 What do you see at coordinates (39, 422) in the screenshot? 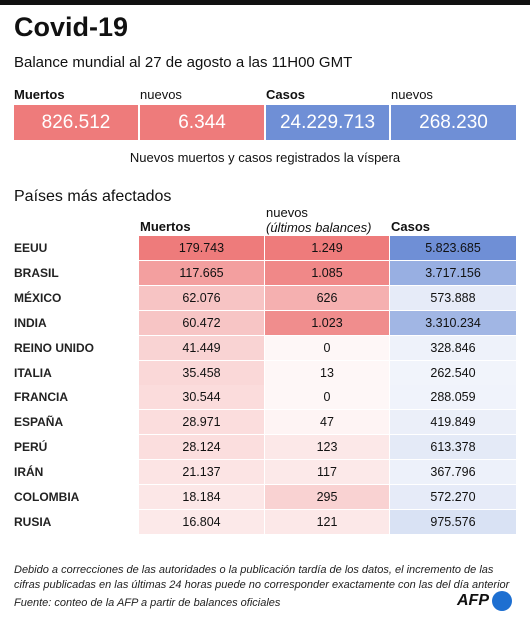
I see `row-country: ESPAÑA` at bounding box center [39, 422].